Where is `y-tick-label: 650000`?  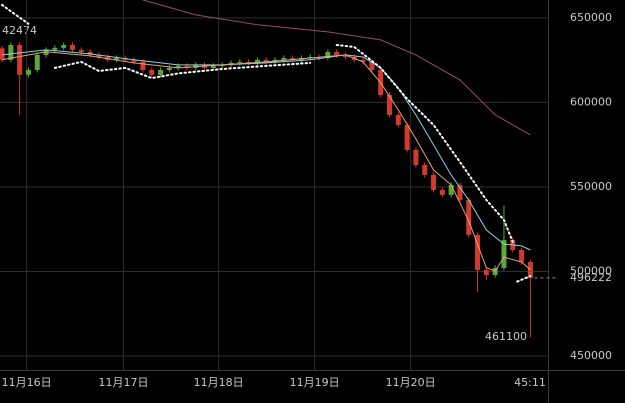 y-tick-label: 650000 is located at coordinates (591, 17).